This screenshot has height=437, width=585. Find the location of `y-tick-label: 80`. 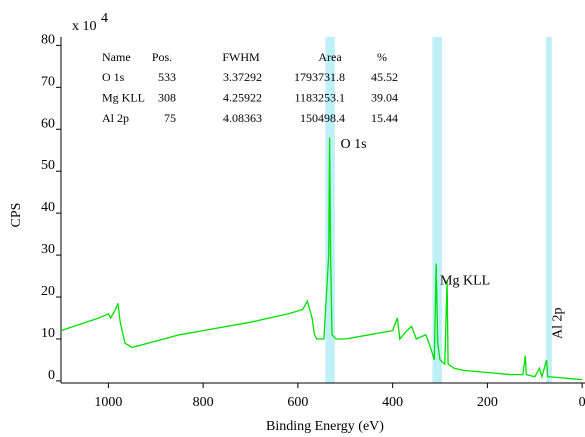

y-tick-label: 80 is located at coordinates (48, 39).